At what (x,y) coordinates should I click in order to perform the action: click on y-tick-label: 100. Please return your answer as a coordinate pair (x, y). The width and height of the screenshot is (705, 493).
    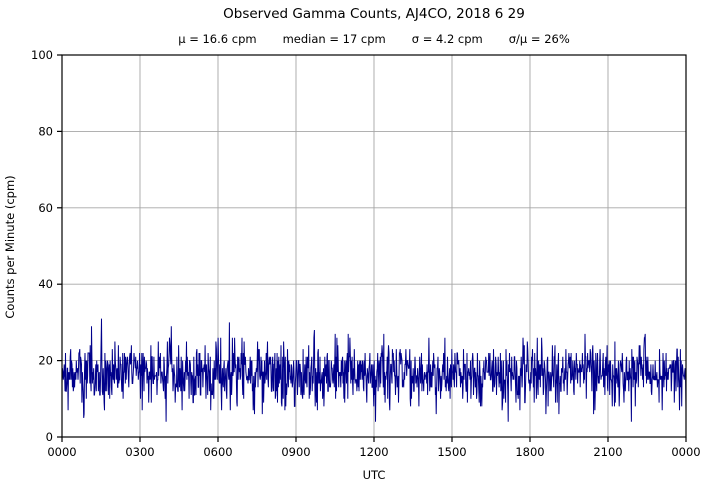
    Looking at the image, I should click on (42, 55).